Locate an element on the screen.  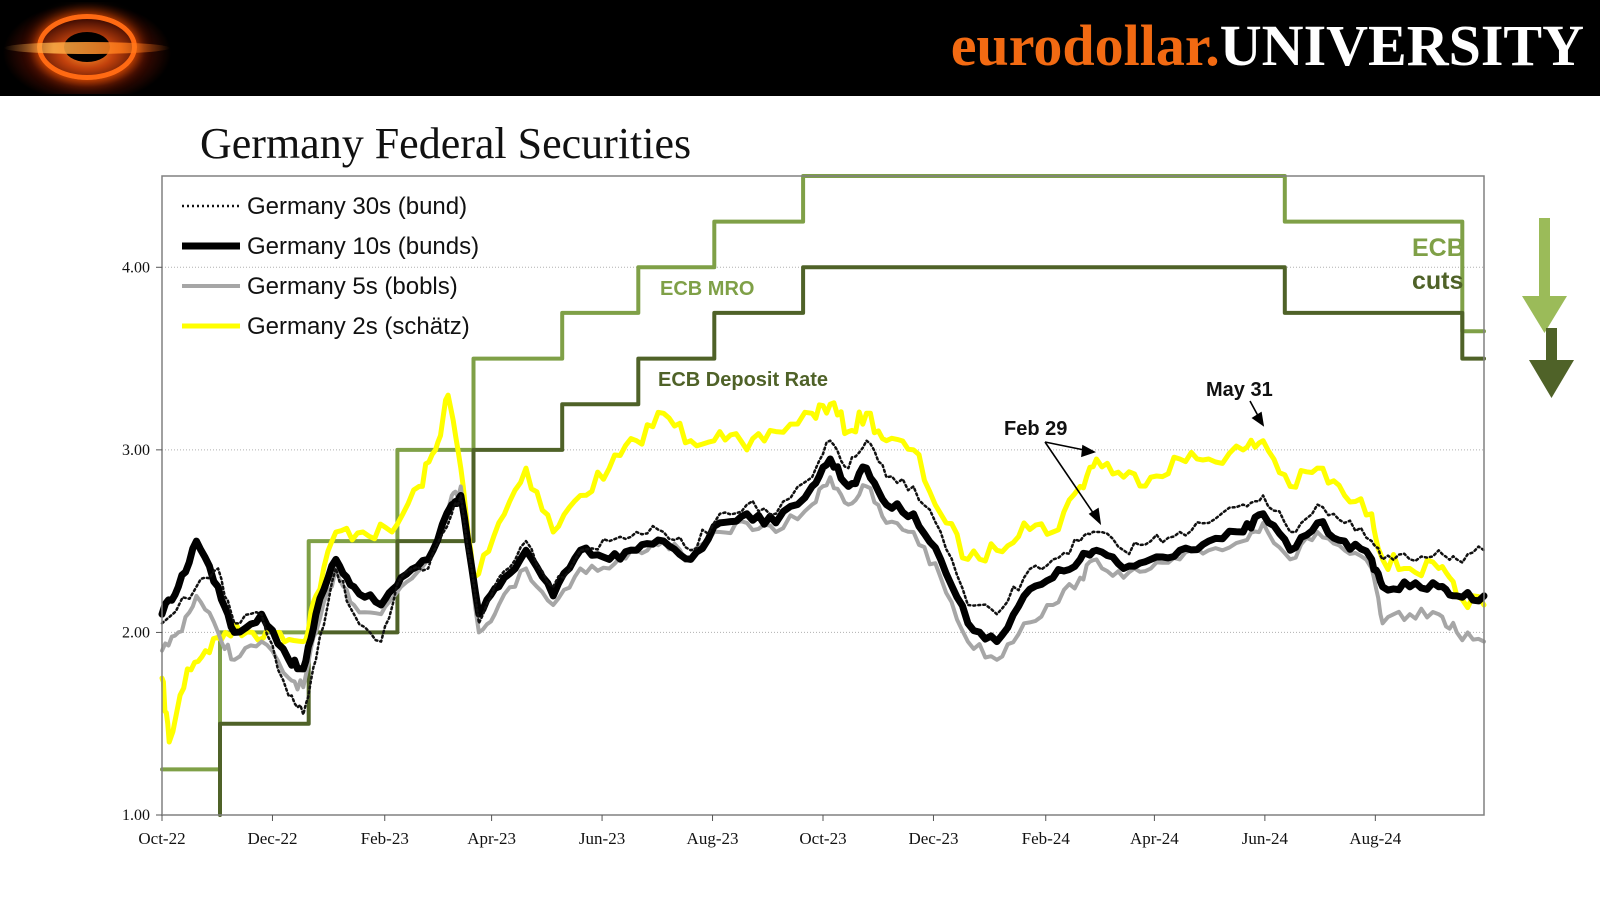
ecb-cuts-label-line1: ECB is located at coordinates (1438, 248).